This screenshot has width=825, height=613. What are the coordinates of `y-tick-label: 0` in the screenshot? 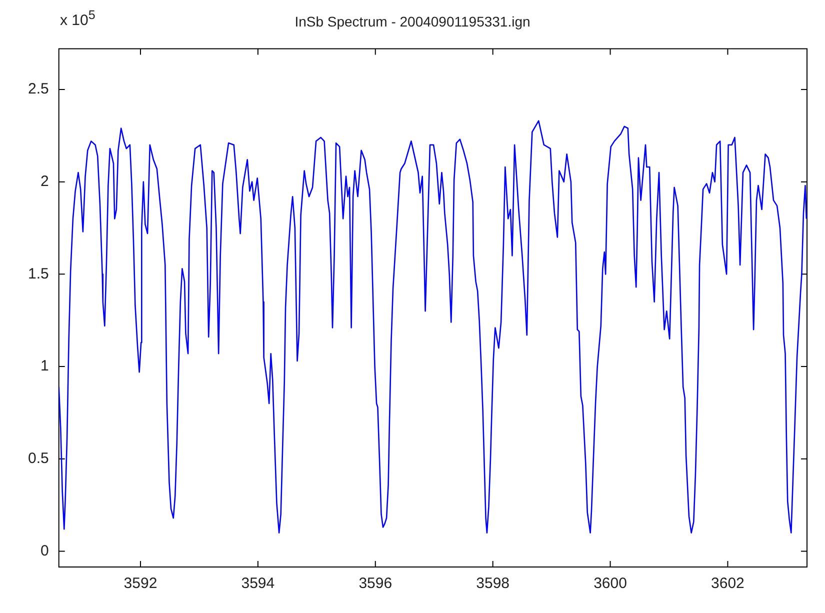 It's located at (44, 551).